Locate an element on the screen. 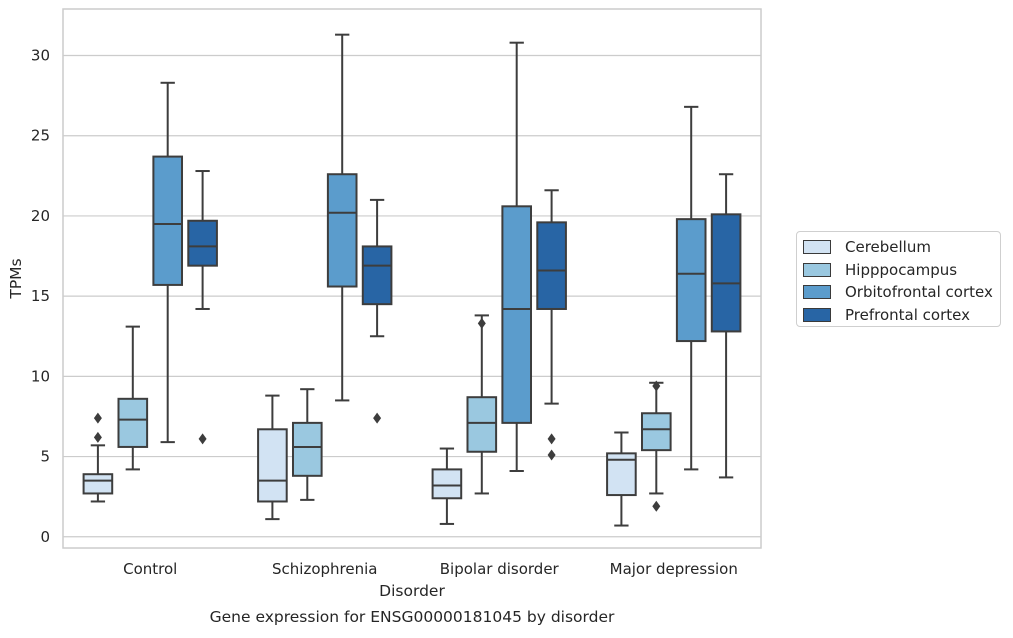 The image size is (1013, 638). y-tick-label-25: 25 is located at coordinates (40, 136).